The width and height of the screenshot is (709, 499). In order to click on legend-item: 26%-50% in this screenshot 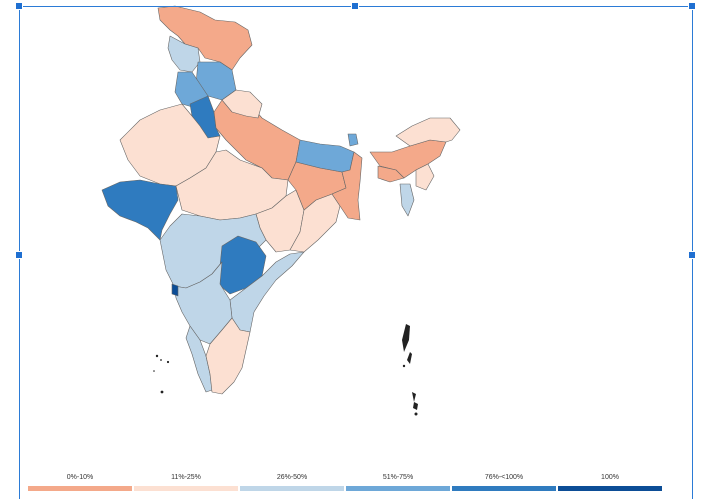, I will do `click(292, 484)`.